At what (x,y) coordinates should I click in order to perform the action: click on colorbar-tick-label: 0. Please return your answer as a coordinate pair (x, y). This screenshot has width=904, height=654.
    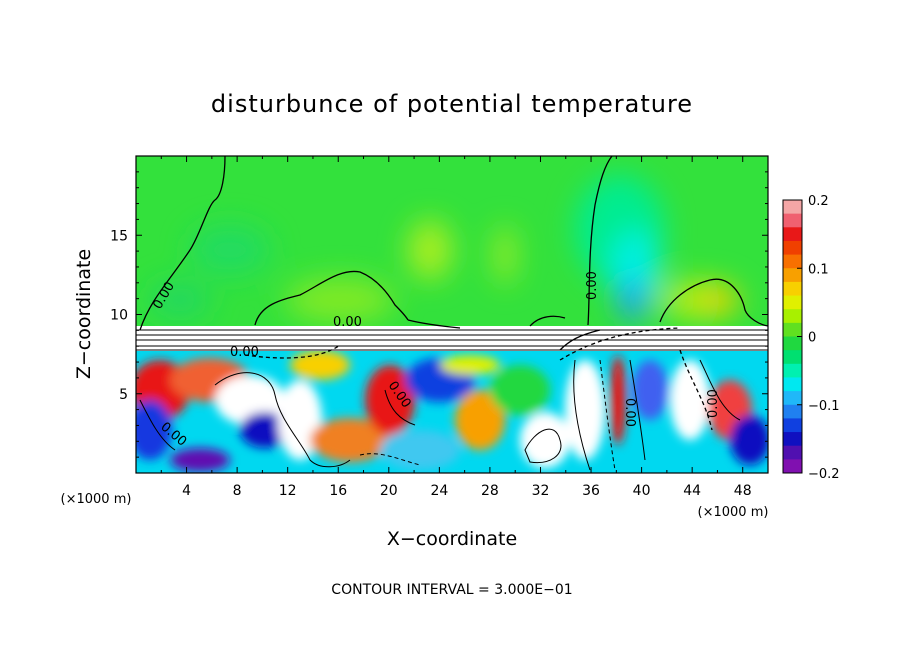
    Looking at the image, I should click on (812, 338).